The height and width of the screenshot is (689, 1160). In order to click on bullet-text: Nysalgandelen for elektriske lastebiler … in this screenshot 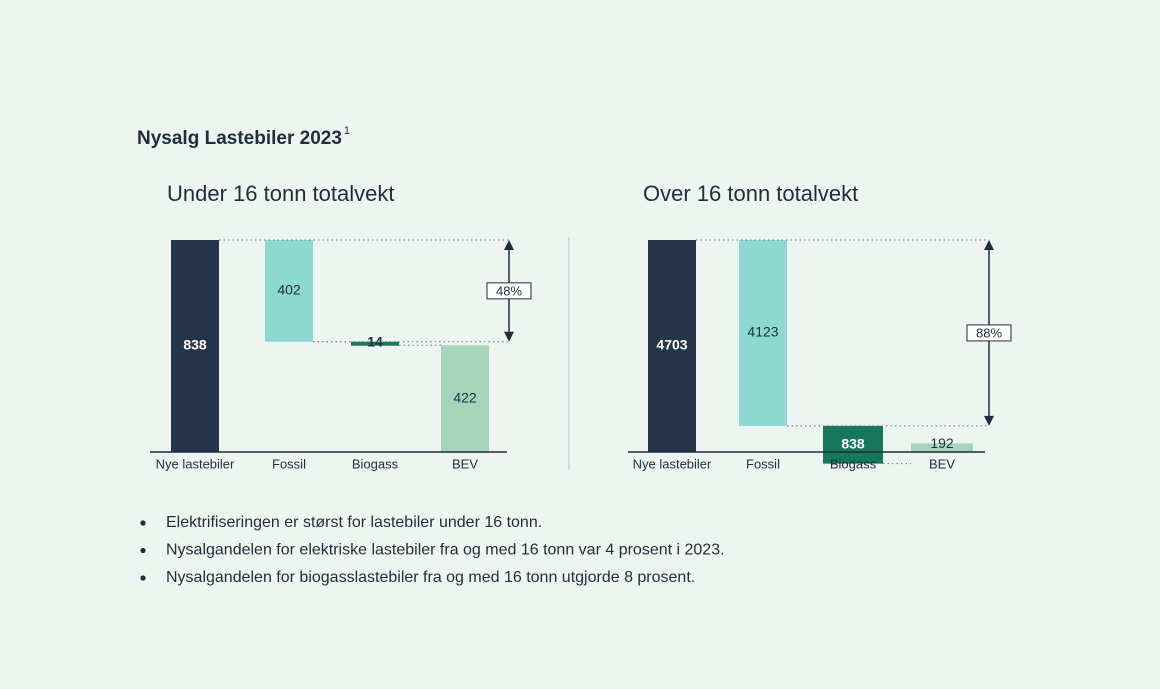, I will do `click(445, 550)`.